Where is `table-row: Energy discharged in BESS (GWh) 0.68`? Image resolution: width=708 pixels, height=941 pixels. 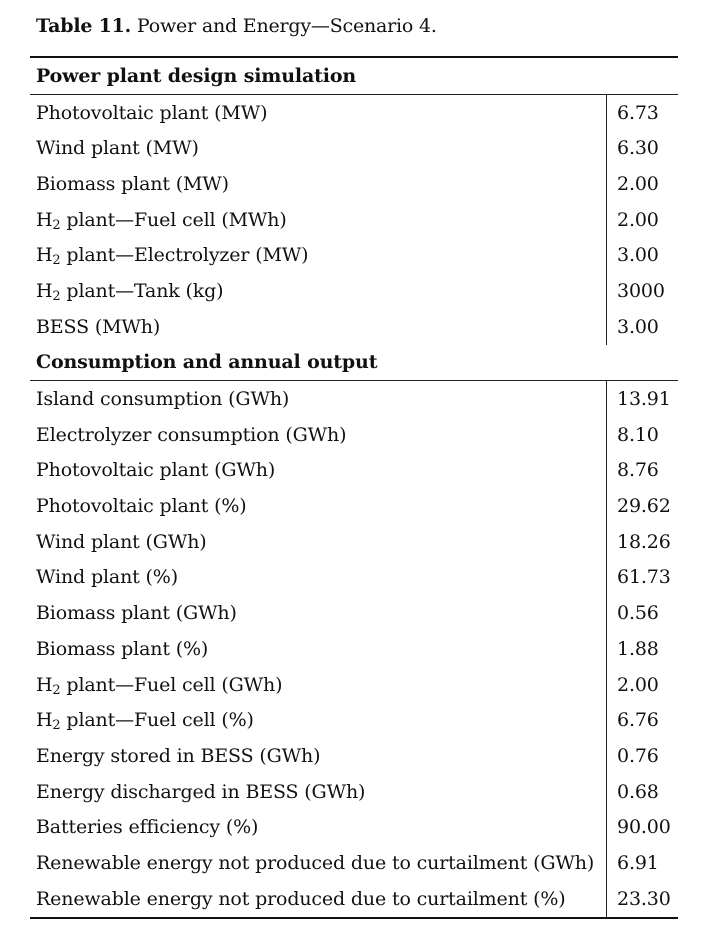 table-row: Energy discharged in BESS (GWh) 0.68 is located at coordinates (354, 791).